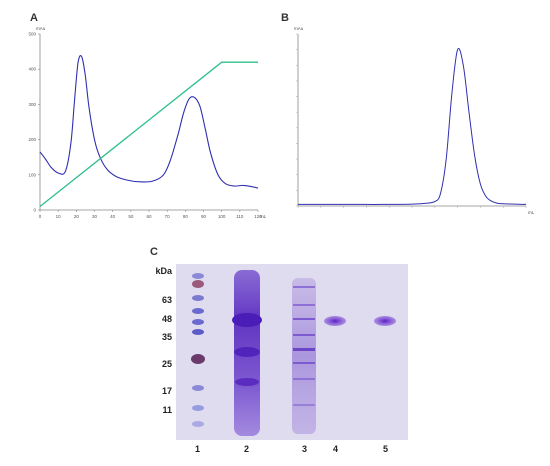 The height and width of the screenshot is (466, 550). I want to click on marker-label: 17, so click(166, 391).